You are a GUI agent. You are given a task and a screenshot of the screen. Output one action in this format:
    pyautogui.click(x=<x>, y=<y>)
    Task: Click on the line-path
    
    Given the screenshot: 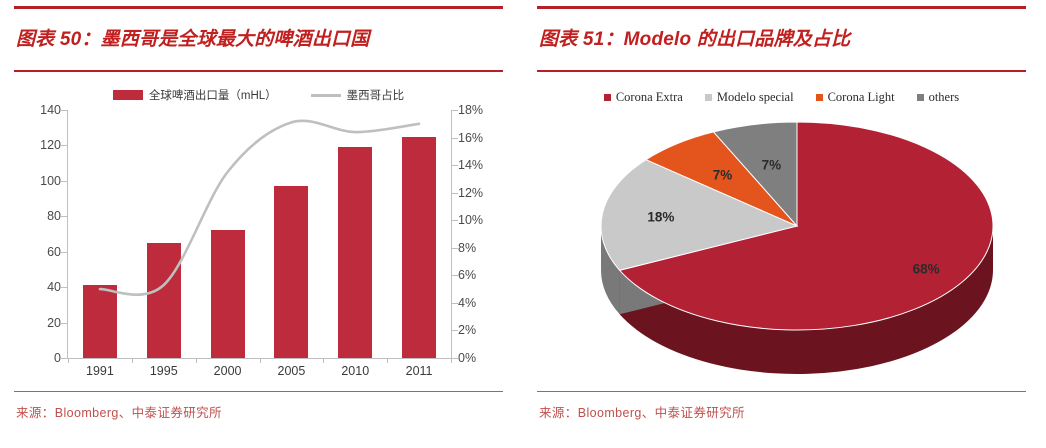 What is the action you would take?
    pyautogui.click(x=259, y=207)
    